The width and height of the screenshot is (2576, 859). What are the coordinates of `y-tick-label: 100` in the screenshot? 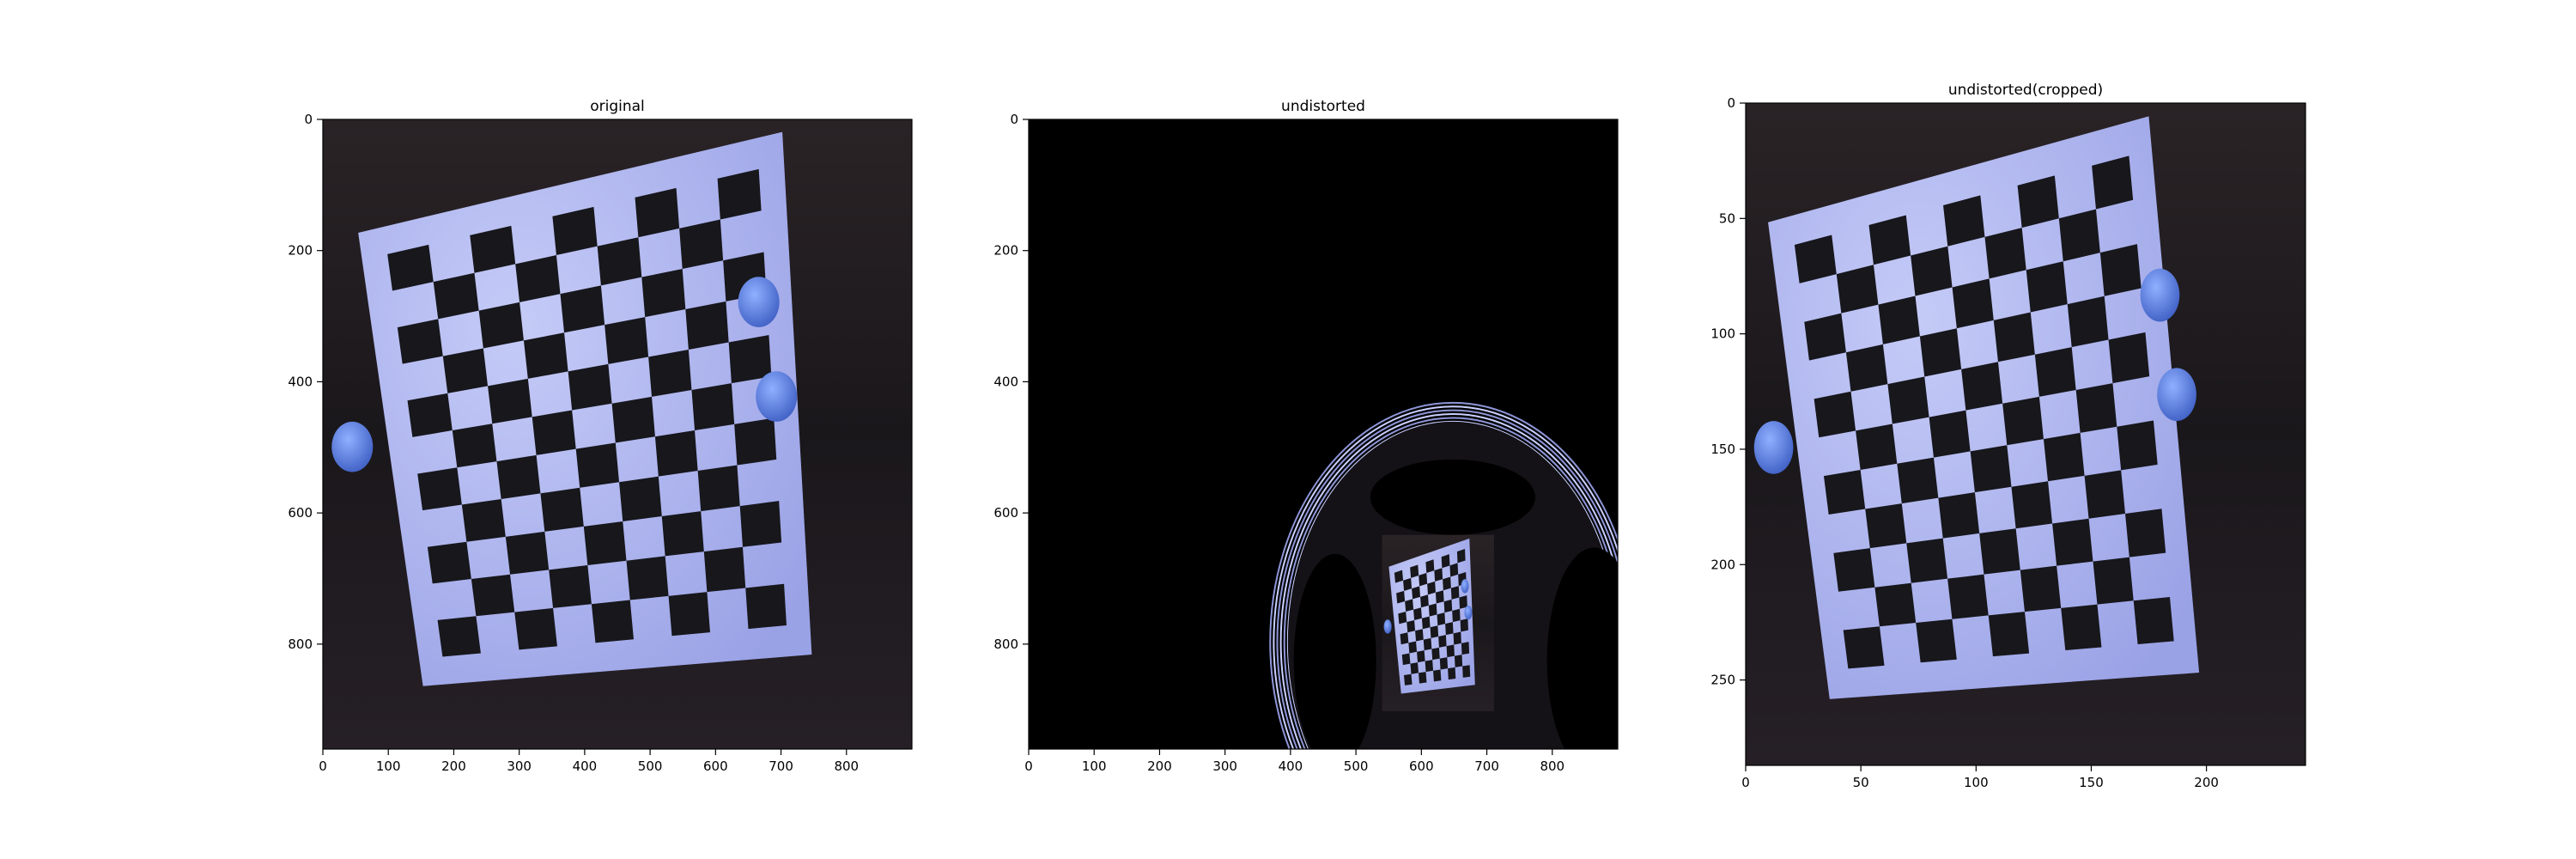 It's located at (1722, 334).